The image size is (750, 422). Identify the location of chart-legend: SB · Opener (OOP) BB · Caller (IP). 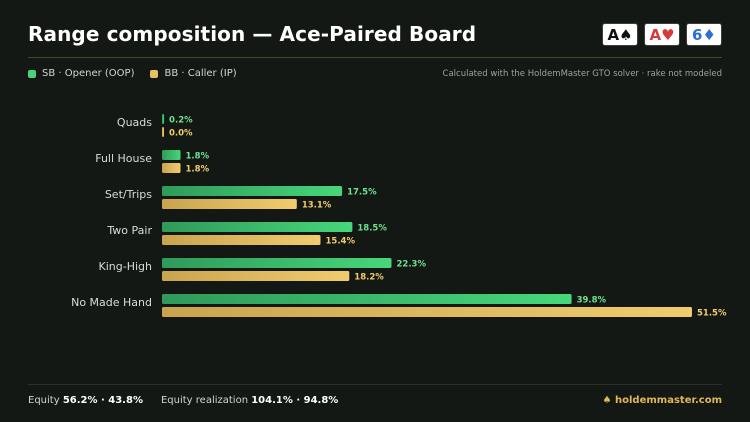
(132, 73).